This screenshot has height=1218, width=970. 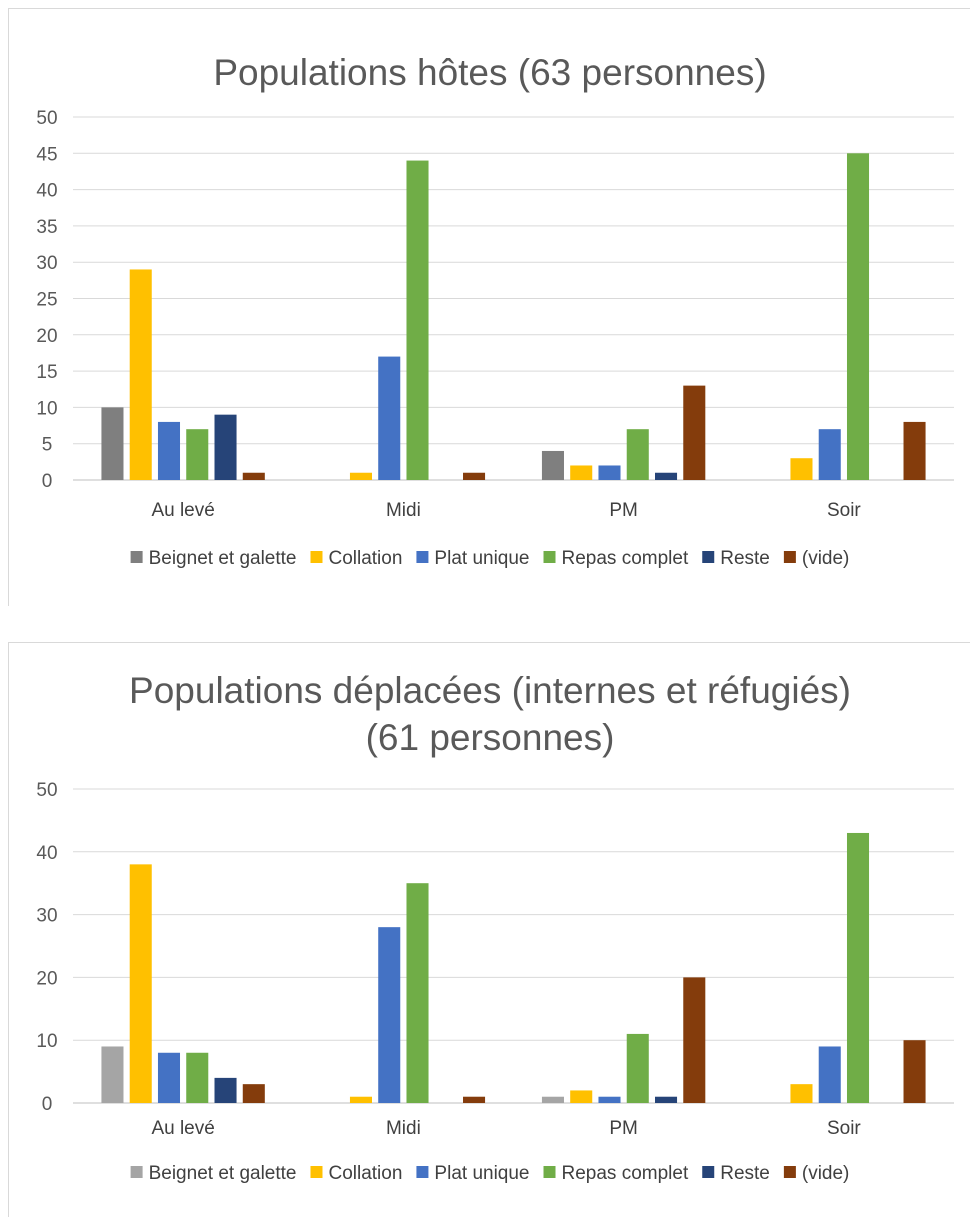 I want to click on y-tick-label: 25, so click(x=46, y=300).